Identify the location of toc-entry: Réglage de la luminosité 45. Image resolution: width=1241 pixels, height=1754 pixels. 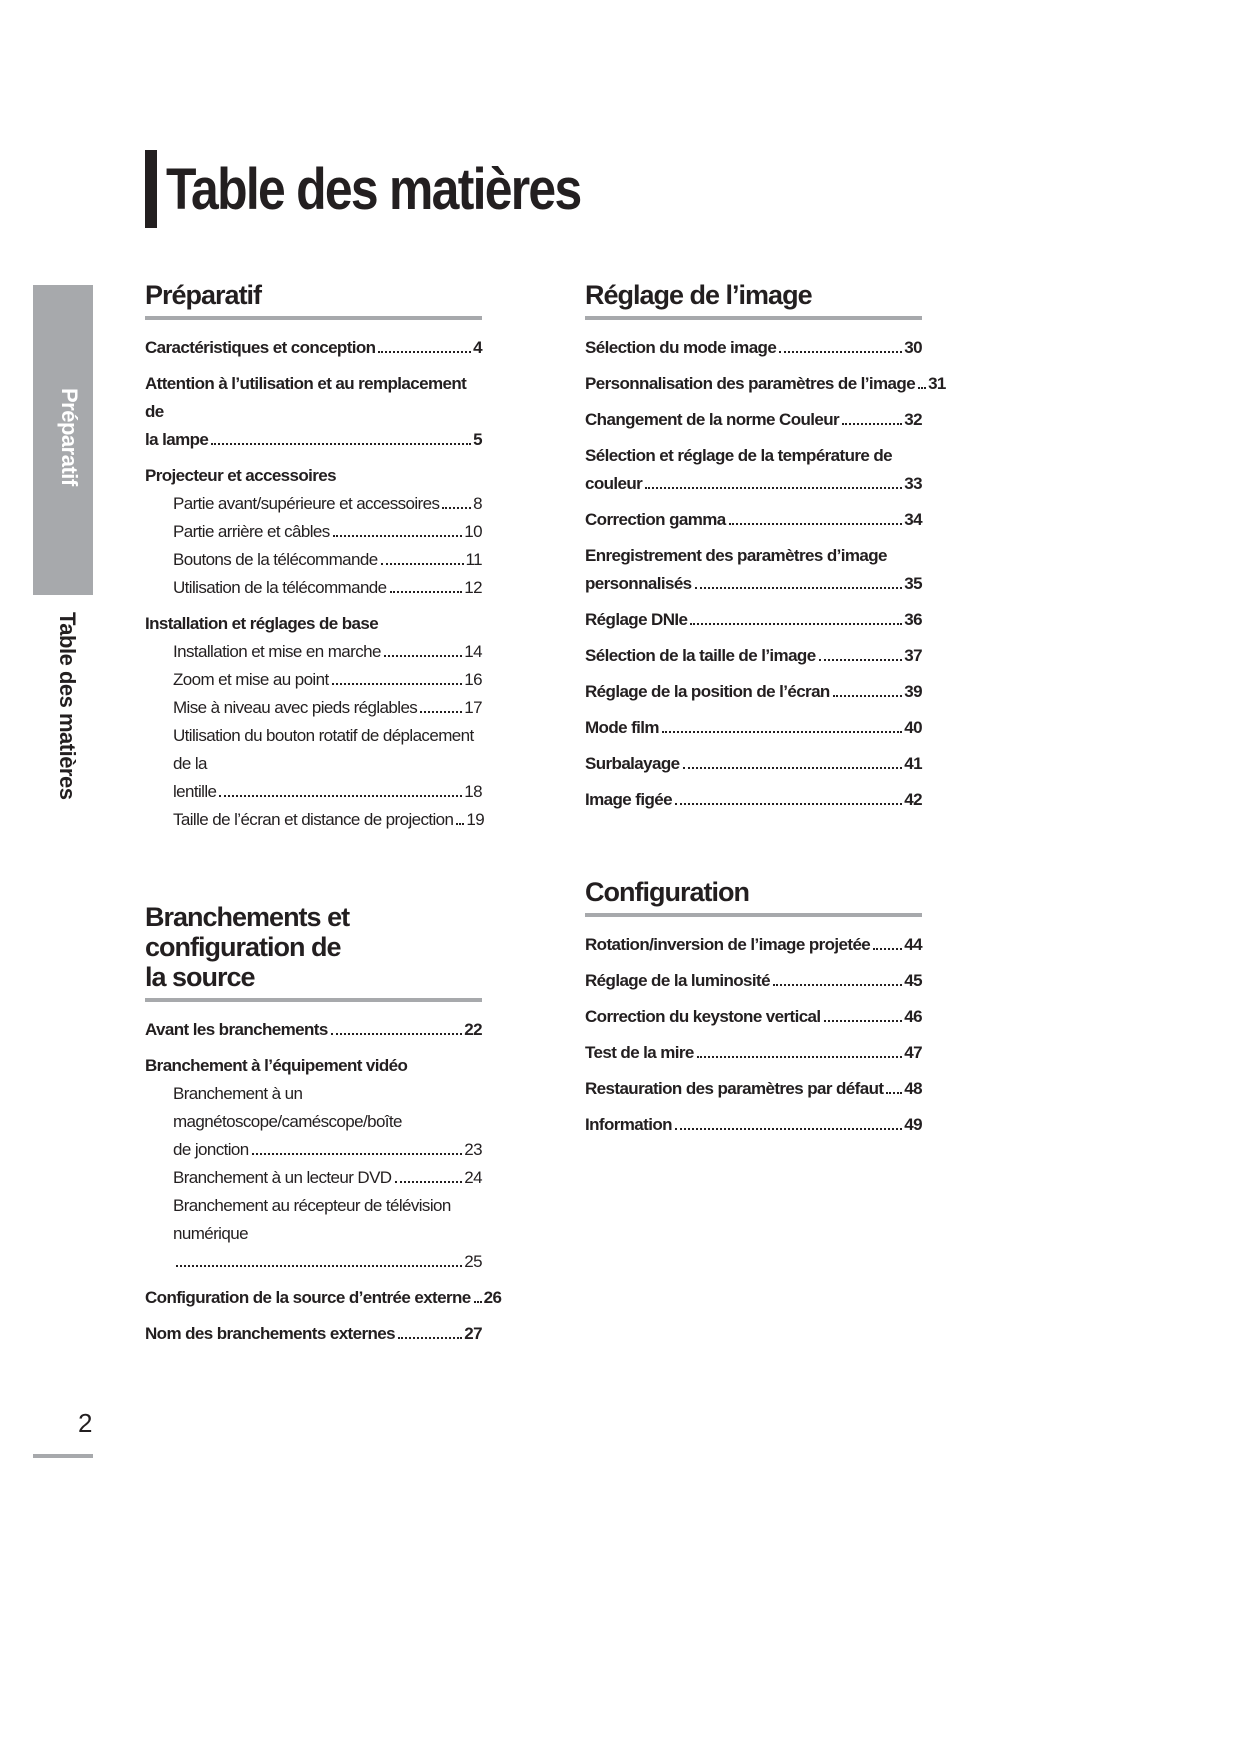
(754, 981).